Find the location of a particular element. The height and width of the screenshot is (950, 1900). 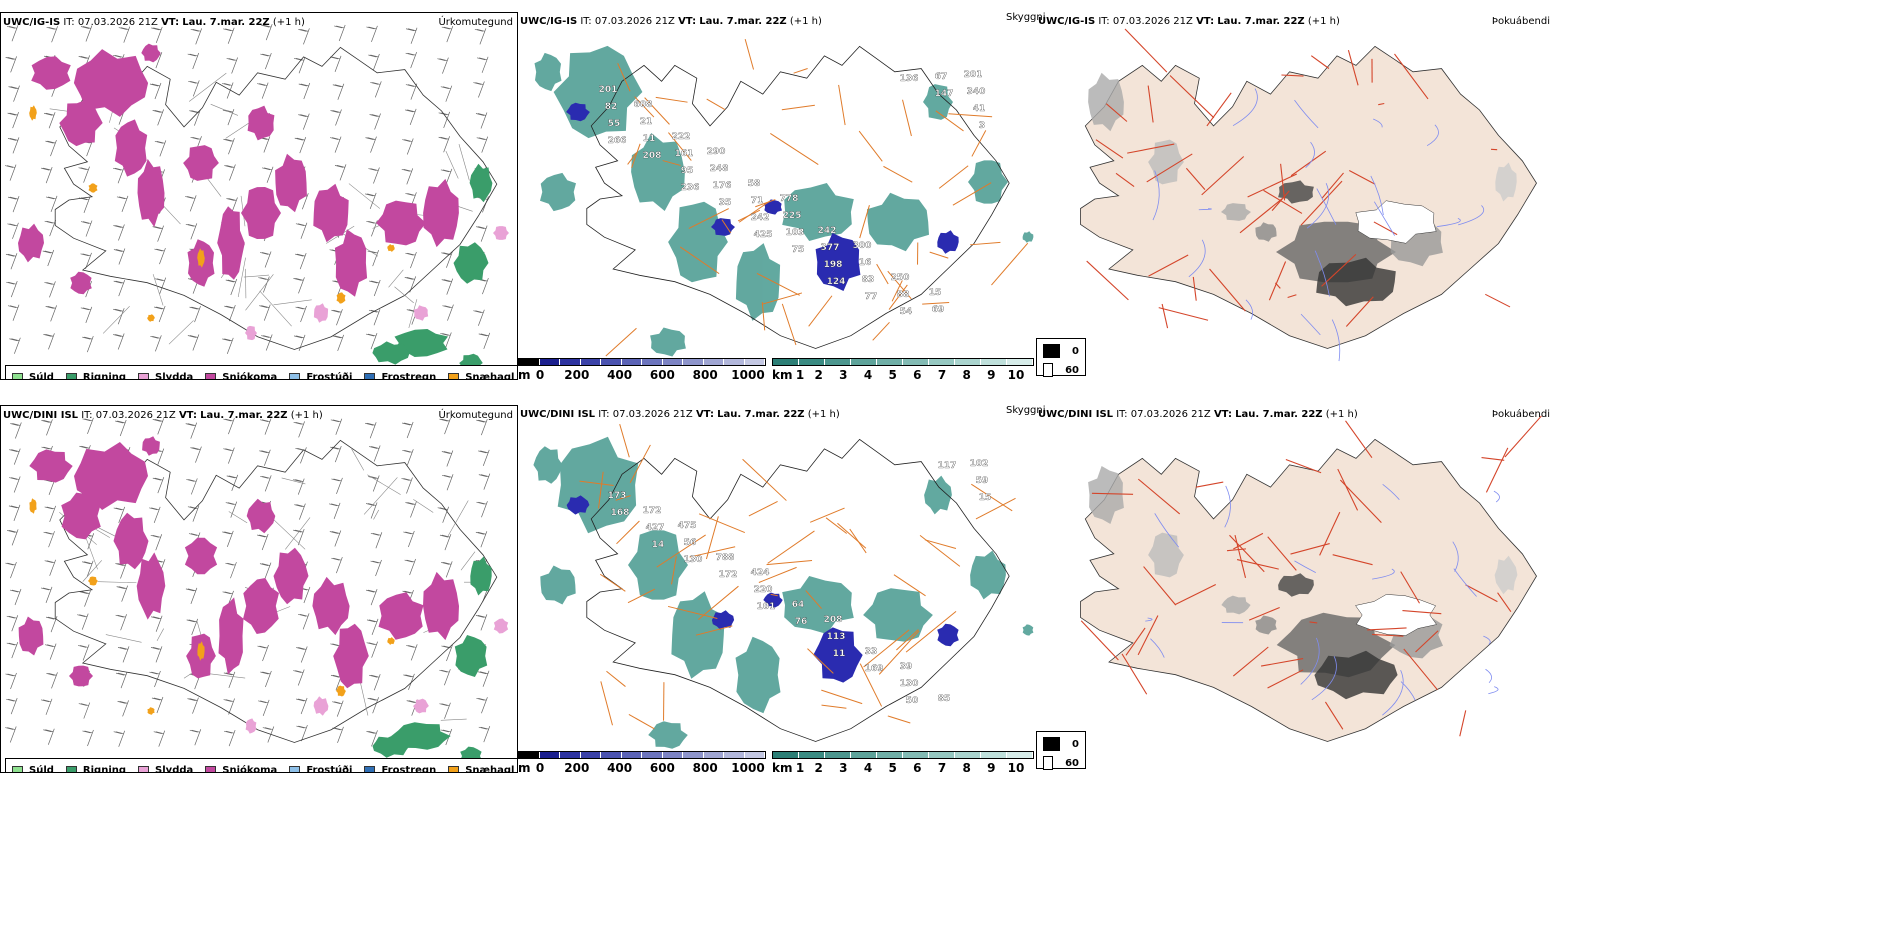

colorbar-ramp is located at coordinates (903, 755).